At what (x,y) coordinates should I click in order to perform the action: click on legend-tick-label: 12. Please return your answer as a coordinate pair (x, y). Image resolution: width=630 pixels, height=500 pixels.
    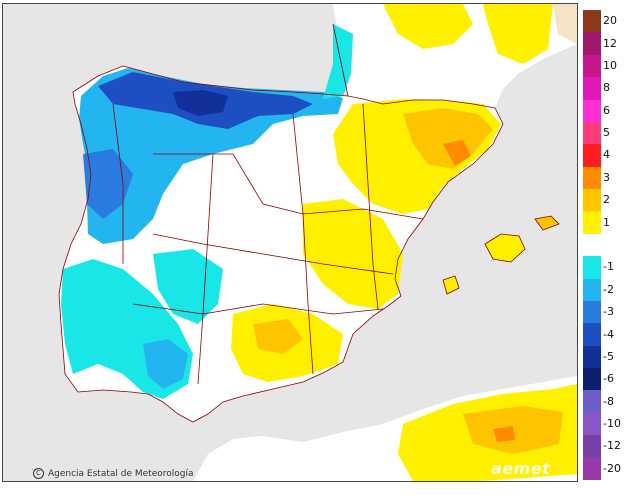
    Looking at the image, I should click on (610, 43).